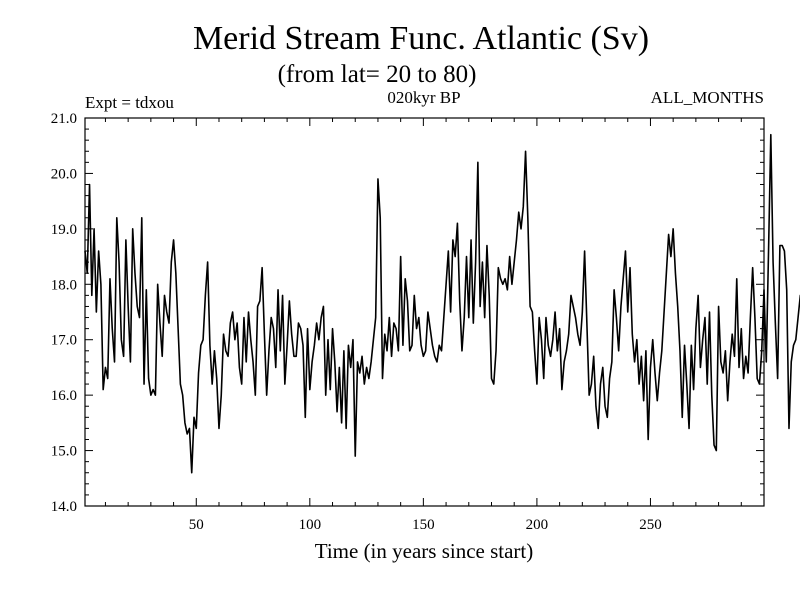 The height and width of the screenshot is (600, 800). What do you see at coordinates (537, 525) in the screenshot?
I see `x-tick-label: 200` at bounding box center [537, 525].